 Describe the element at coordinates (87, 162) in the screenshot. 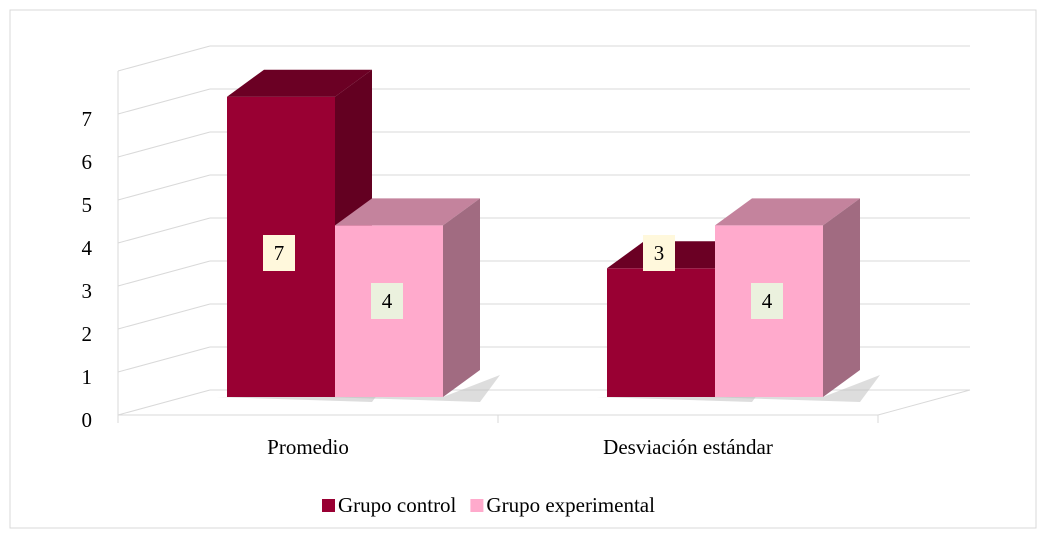

I see `y-tick-label: 6` at that location.